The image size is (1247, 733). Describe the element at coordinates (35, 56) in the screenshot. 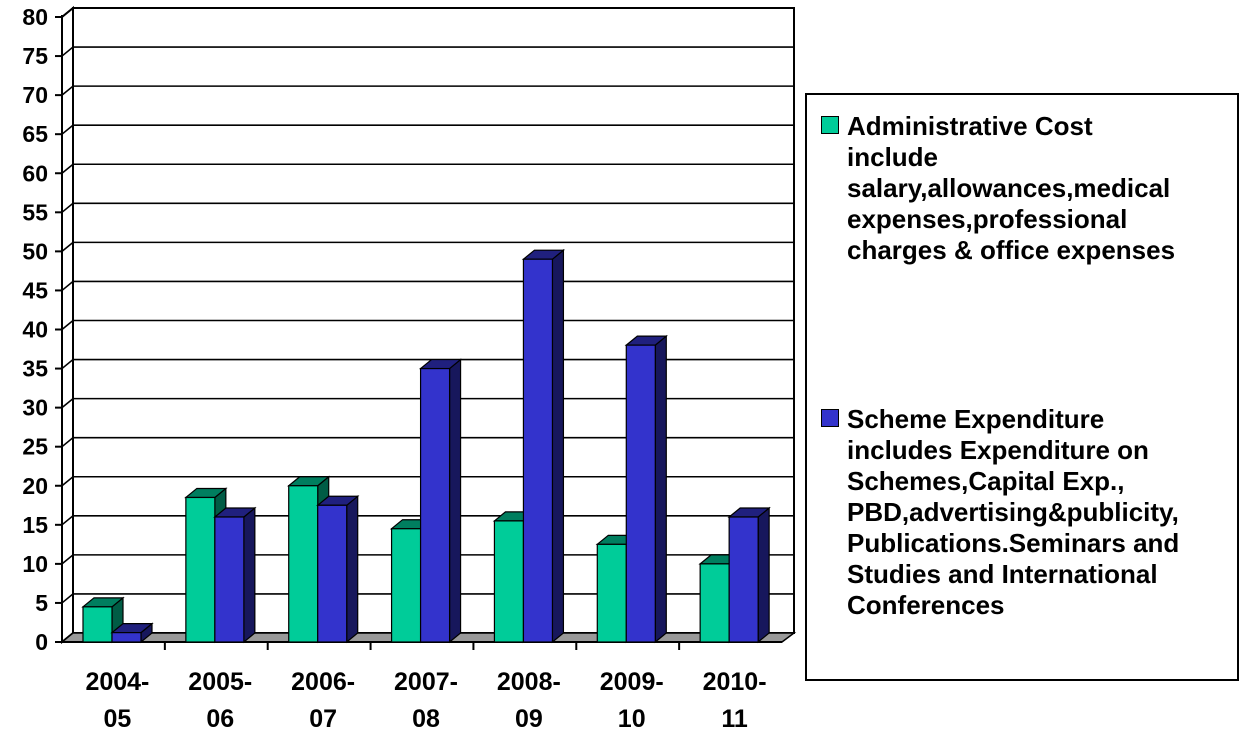

I see `y-tick-label: 75` at that location.